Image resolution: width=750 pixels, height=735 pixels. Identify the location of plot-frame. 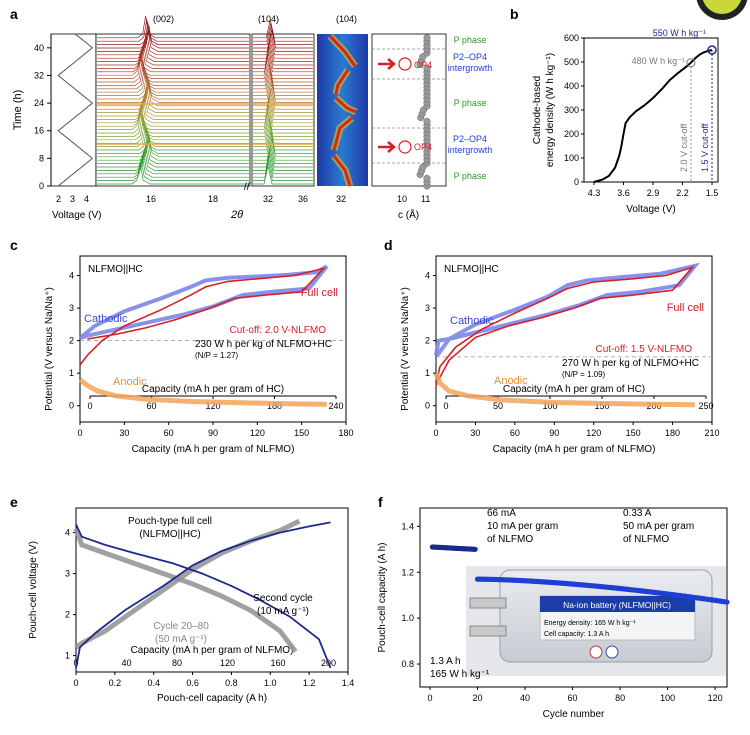
(574, 339).